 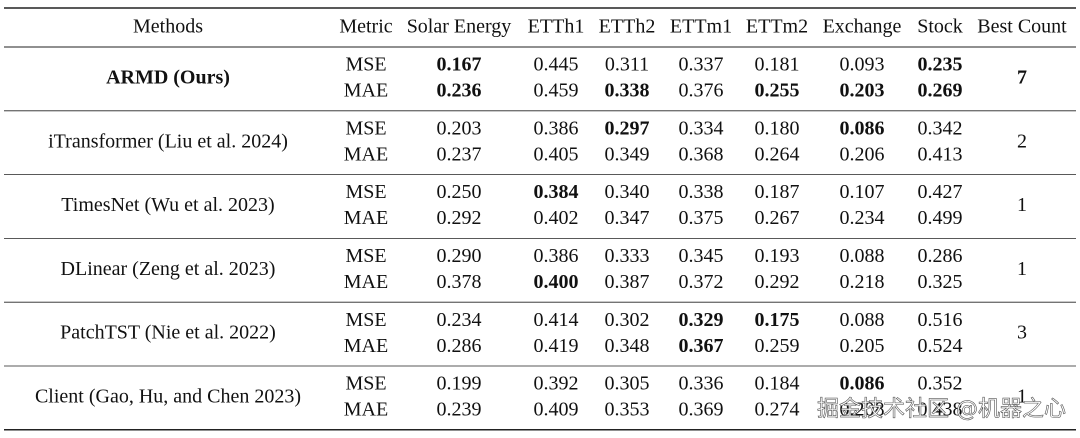 What do you see at coordinates (556, 218) in the screenshot?
I see `cell-value: 0.402` at bounding box center [556, 218].